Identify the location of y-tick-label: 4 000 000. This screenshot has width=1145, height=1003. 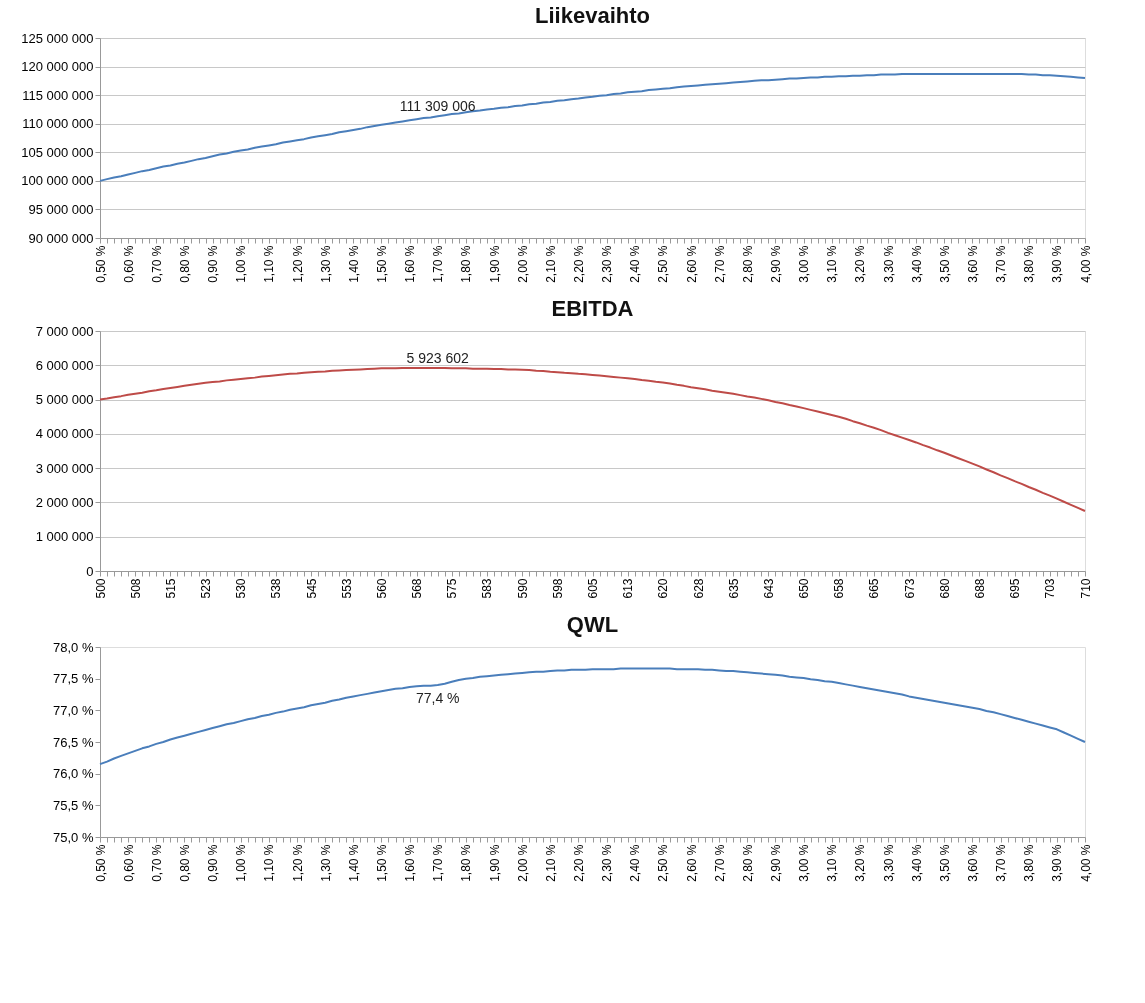
(64, 434).